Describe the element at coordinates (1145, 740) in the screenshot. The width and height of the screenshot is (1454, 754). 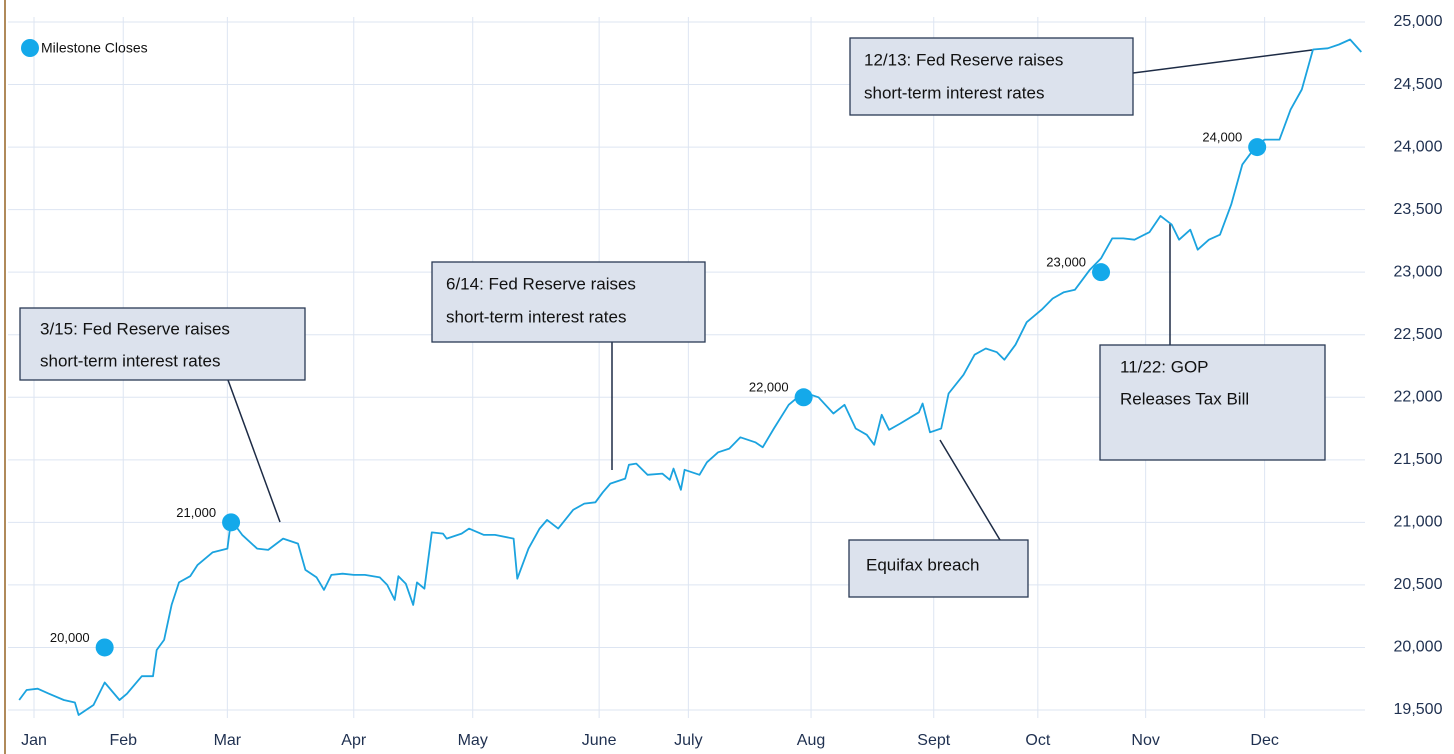
I see `x-tick-label: Nov` at that location.